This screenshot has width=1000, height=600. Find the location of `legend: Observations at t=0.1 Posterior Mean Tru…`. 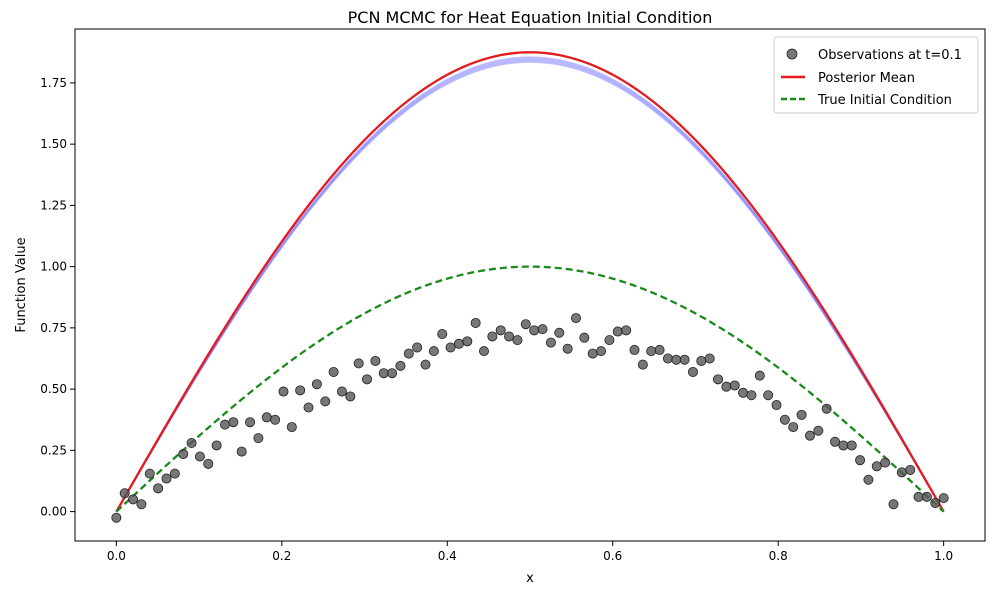

legend: Observations at t=0.1 Posterior Mean Tru… is located at coordinates (876, 75).